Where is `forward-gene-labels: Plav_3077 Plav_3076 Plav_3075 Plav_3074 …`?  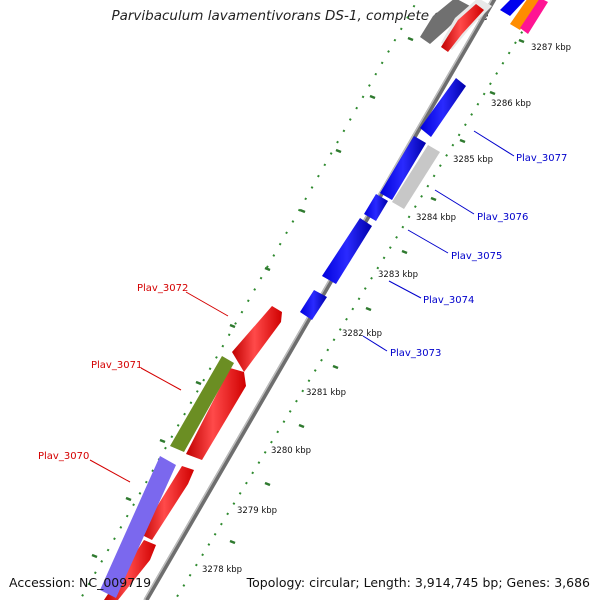 forward-gene-labels: Plav_3077 Plav_3076 Plav_3075 Plav_3074 … is located at coordinates (464, 244).